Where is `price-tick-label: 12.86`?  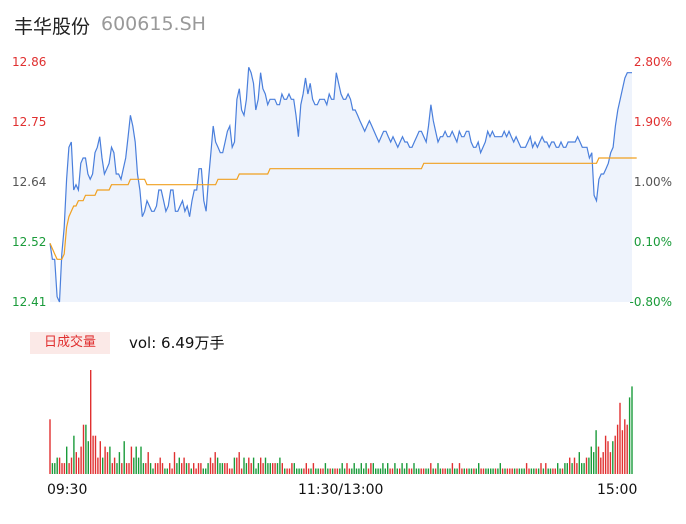
price-tick-label: 12.86 is located at coordinates (29, 62).